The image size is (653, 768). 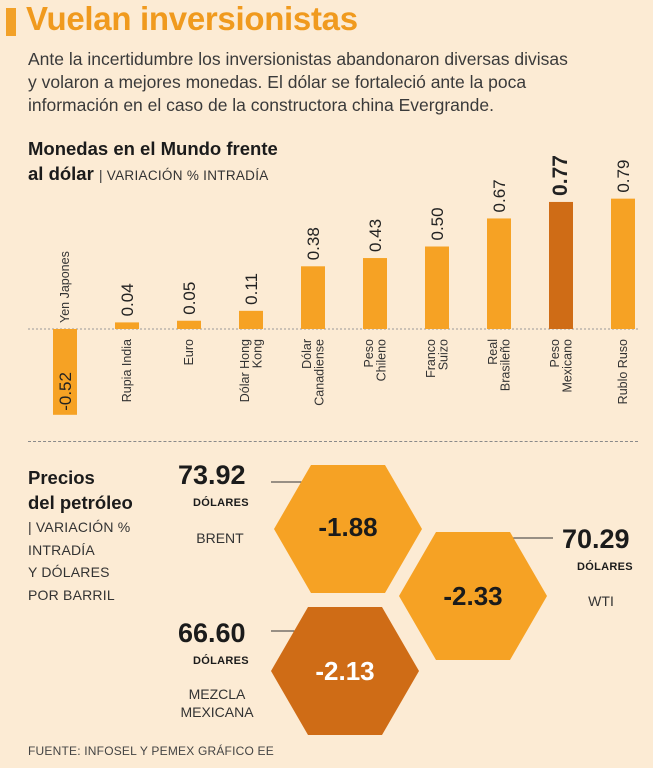 I want to click on brent-price: 73.92, so click(x=212, y=475).